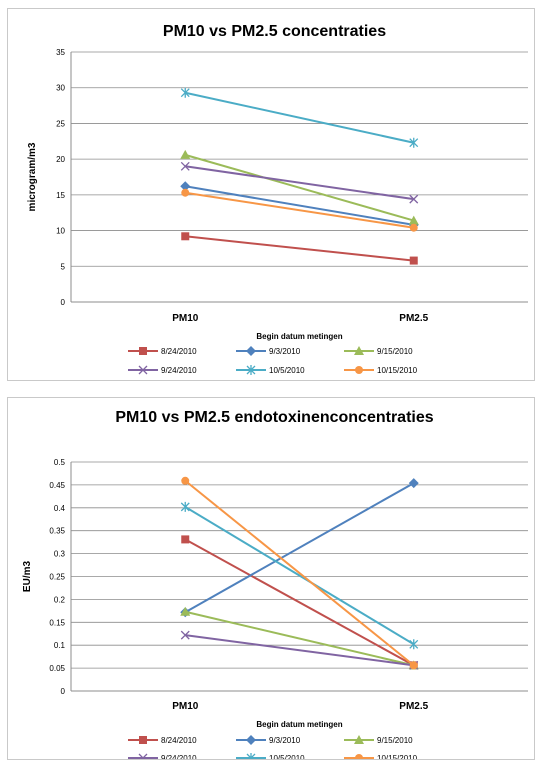 The height and width of the screenshot is (763, 542). I want to click on y-tick-label: 0.45, so click(57, 485).